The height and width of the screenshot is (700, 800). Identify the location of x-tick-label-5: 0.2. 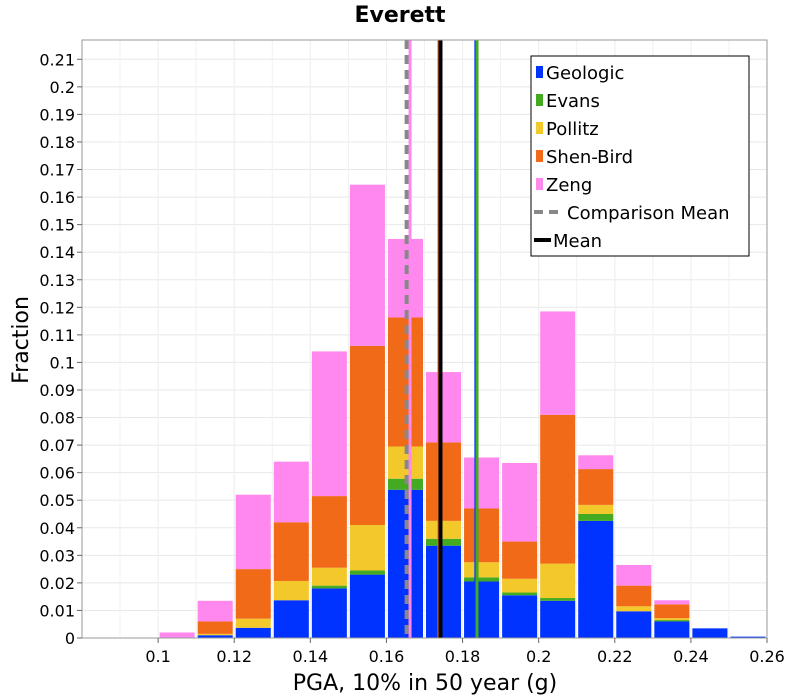
(538, 656).